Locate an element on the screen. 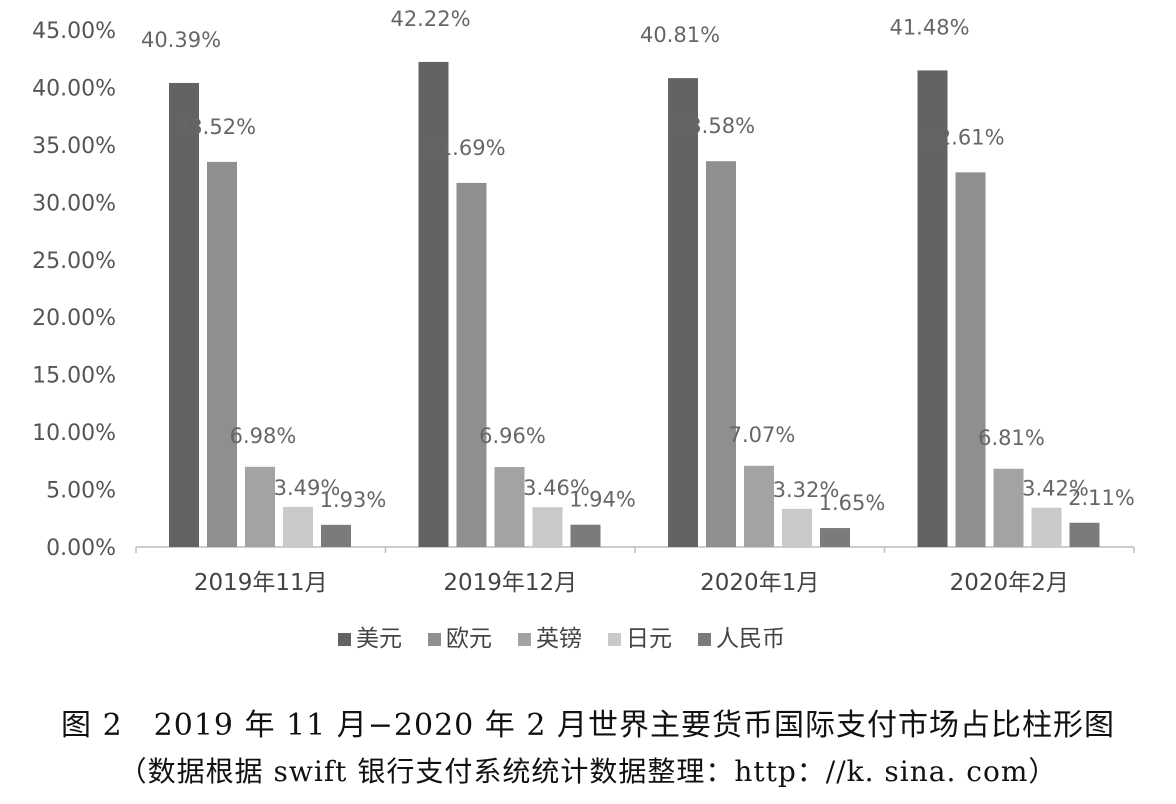 The width and height of the screenshot is (1176, 804). data-label: 40.81% is located at coordinates (680, 35).